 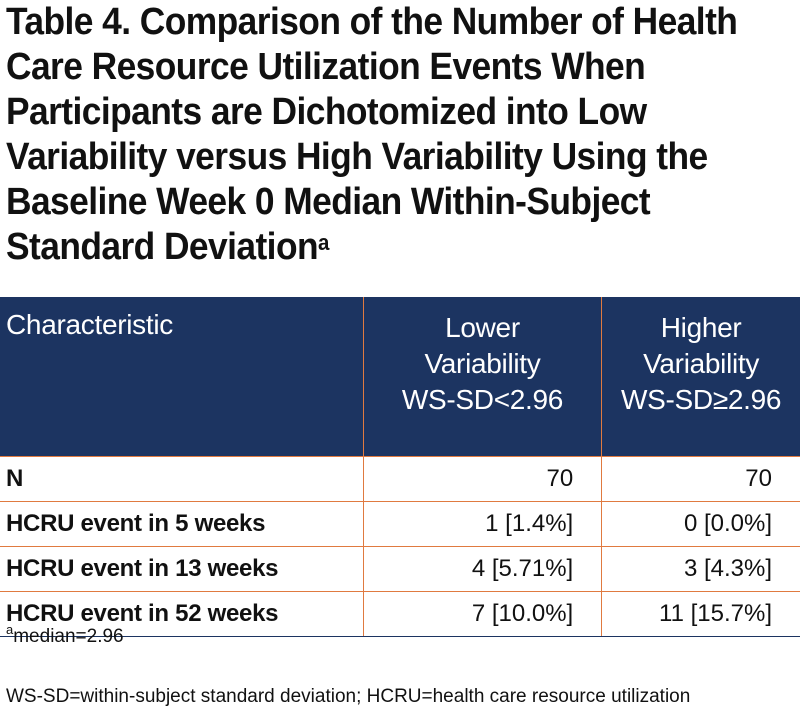 What do you see at coordinates (700, 479) in the screenshot?
I see `cell-higher: 70` at bounding box center [700, 479].